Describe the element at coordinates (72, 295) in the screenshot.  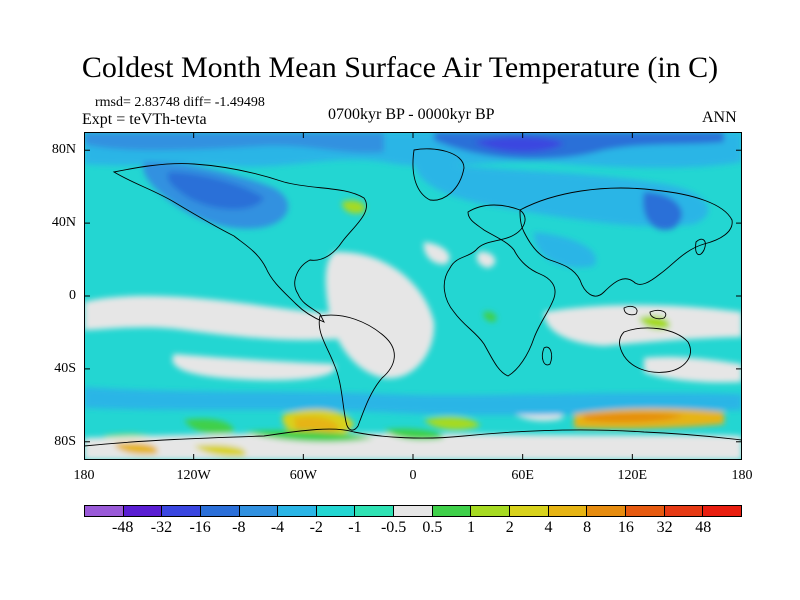
I see `lat-label: 0` at that location.